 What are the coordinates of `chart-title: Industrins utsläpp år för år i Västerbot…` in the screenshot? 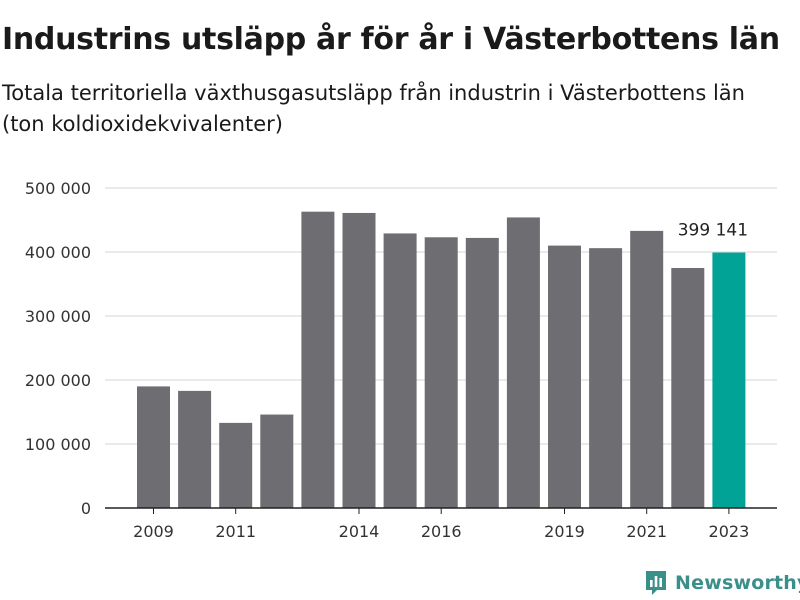 It's located at (391, 40).